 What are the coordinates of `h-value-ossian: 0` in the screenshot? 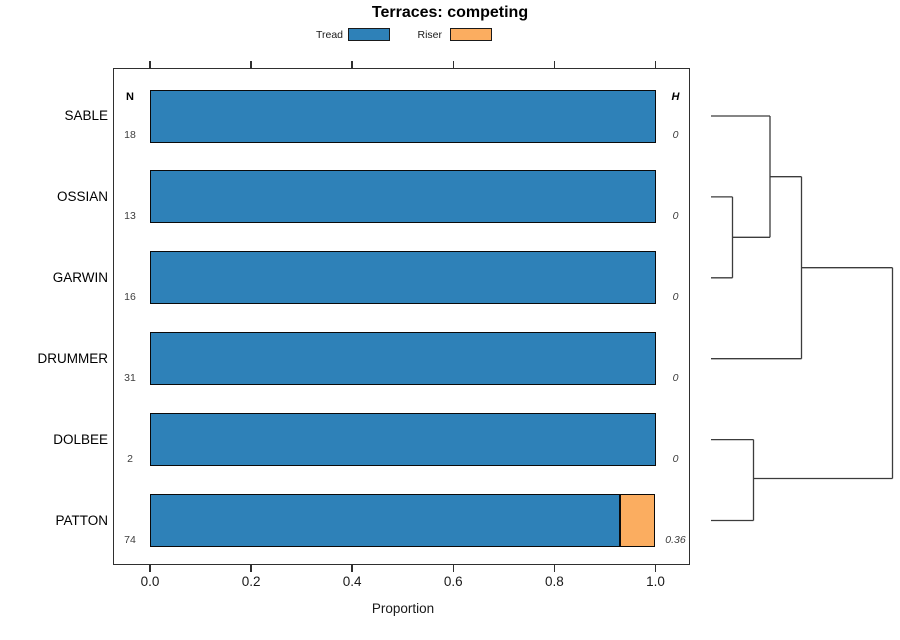 It's located at (675, 215).